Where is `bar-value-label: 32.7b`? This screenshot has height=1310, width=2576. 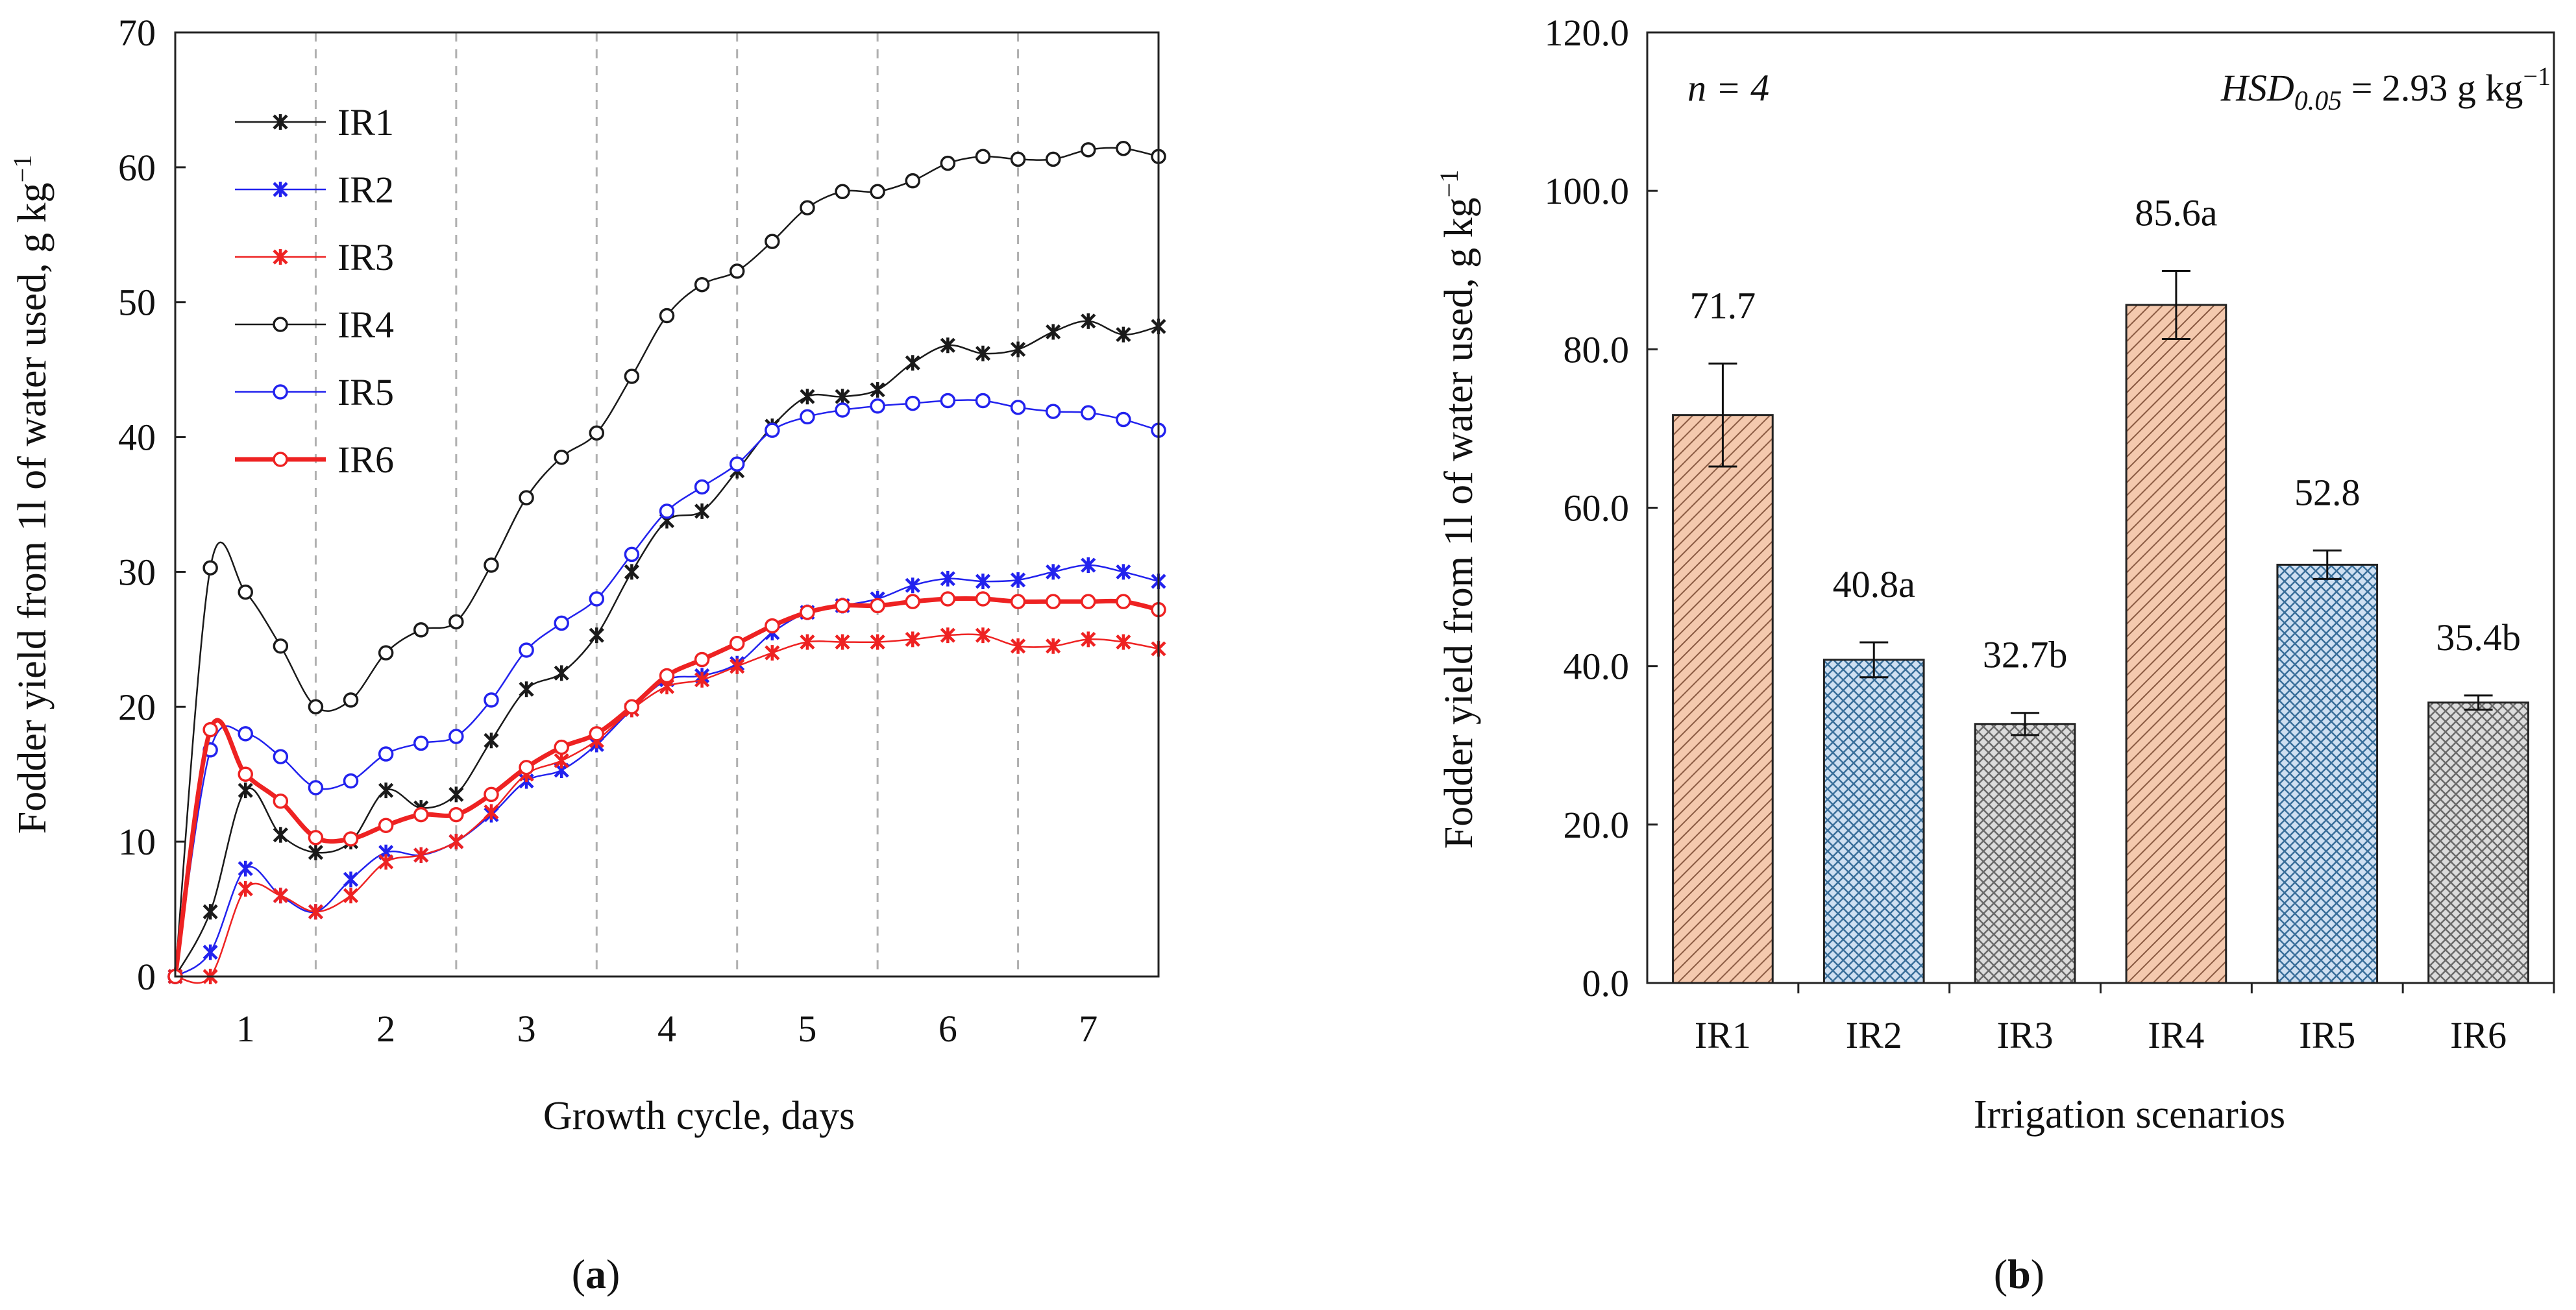
bar-value-label: 32.7b is located at coordinates (2025, 655).